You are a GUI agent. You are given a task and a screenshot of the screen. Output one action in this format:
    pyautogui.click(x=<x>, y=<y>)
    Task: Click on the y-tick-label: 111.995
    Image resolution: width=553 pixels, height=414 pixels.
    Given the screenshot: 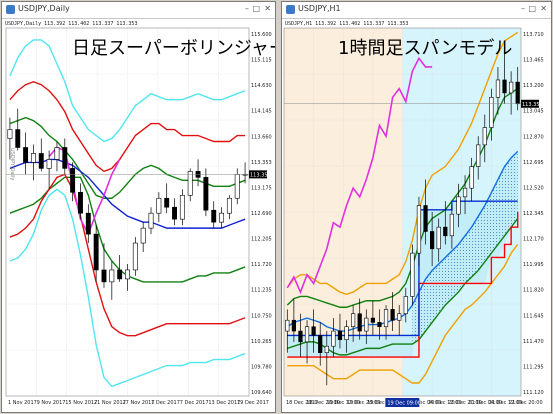 What is the action you would take?
    pyautogui.click(x=533, y=265)
    